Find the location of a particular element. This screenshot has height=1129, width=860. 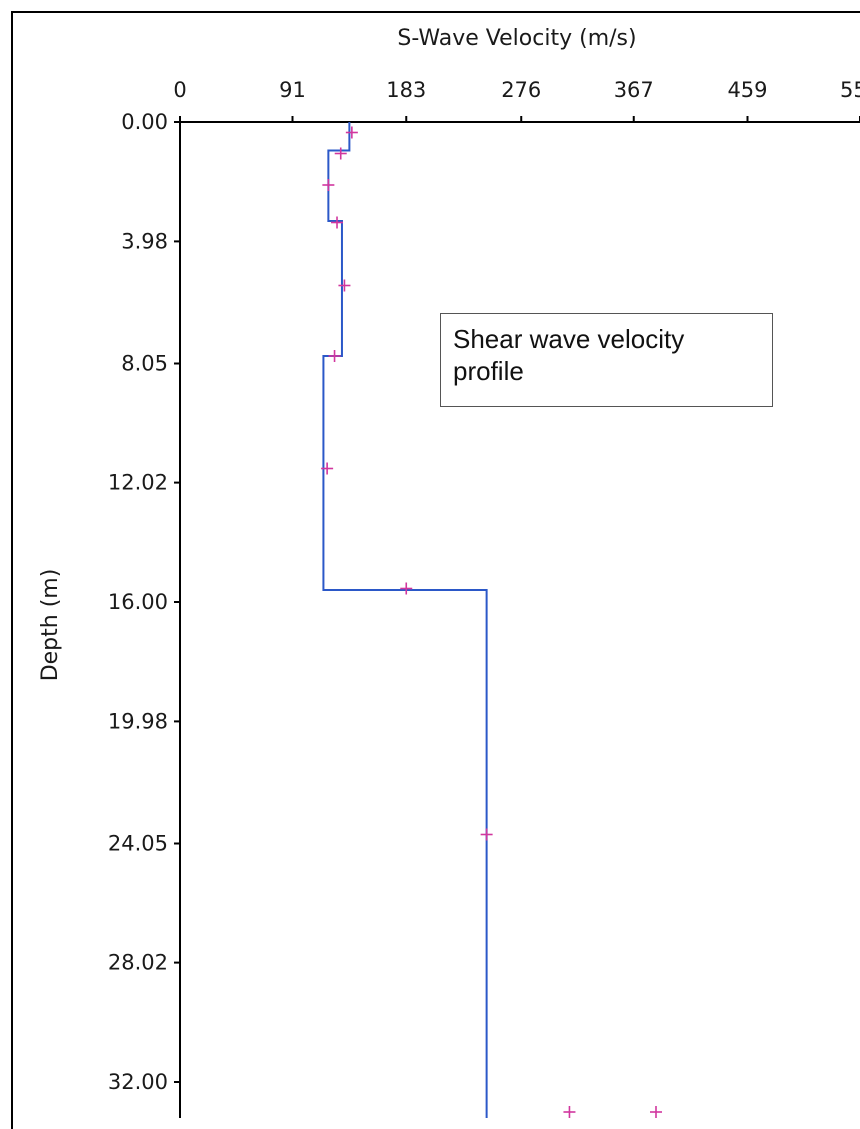

y-tick-label: 19.98 is located at coordinates (138, 721).